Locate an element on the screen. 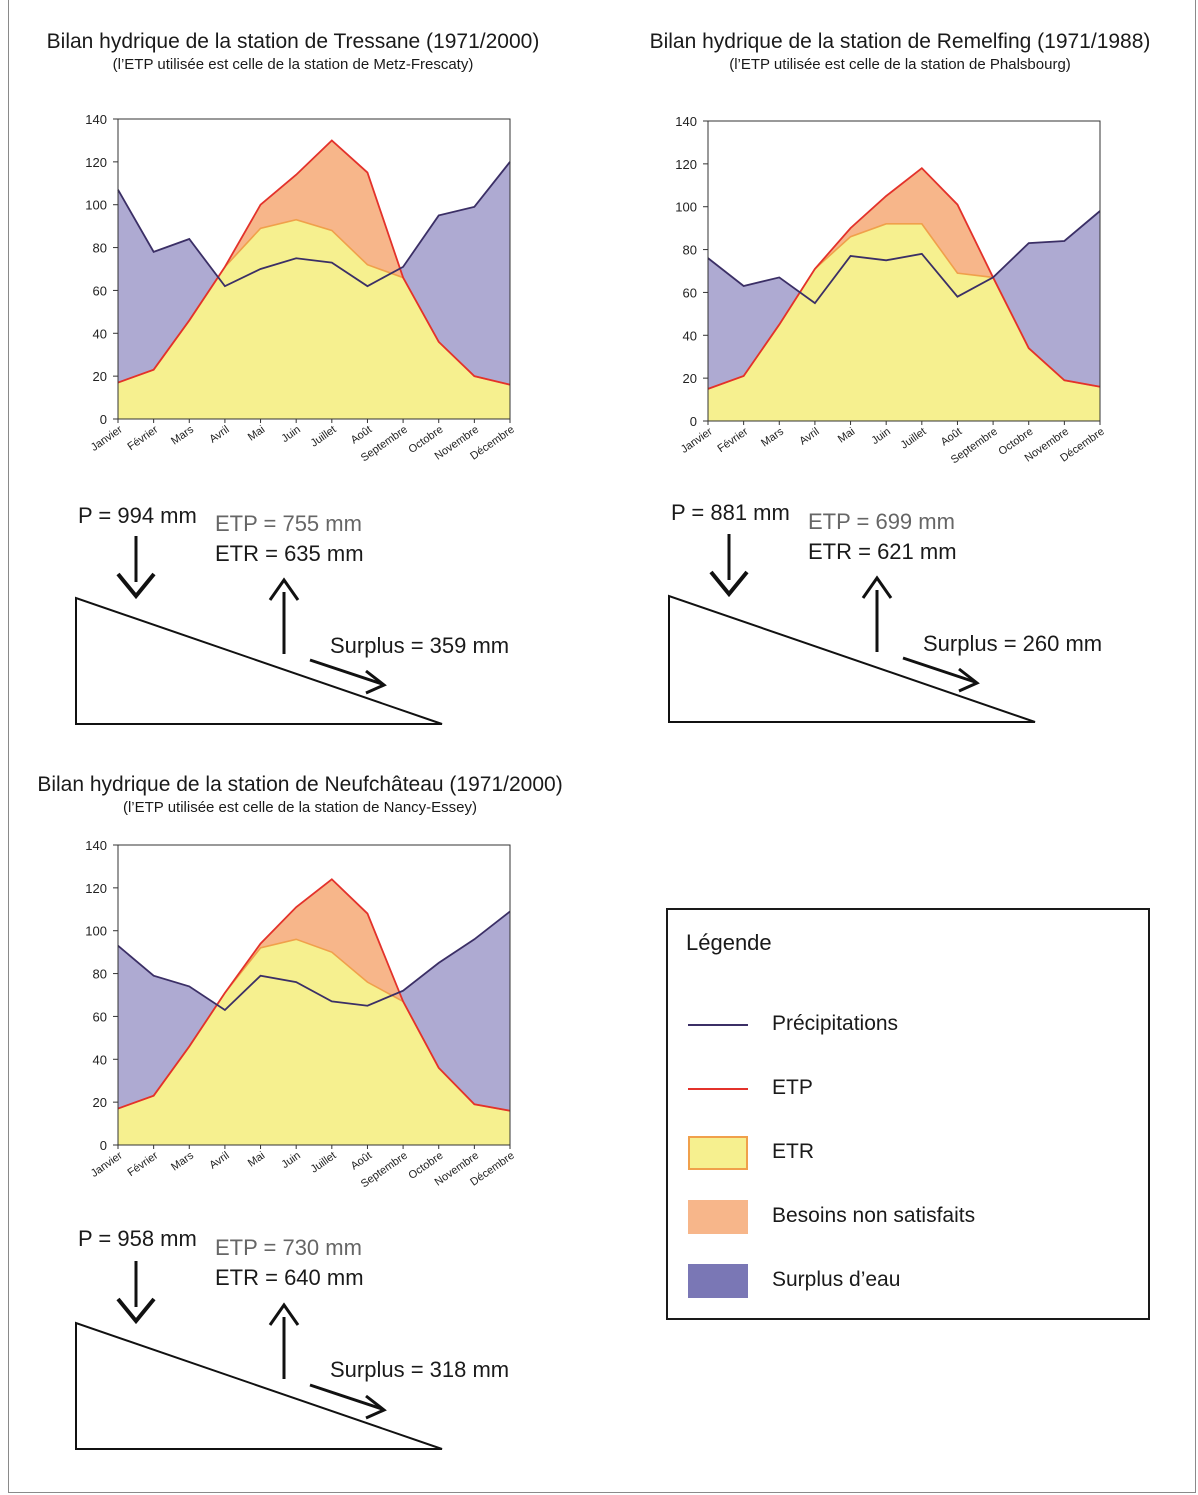 The height and width of the screenshot is (1495, 1198). legend-label: Précipitations is located at coordinates (835, 1023).